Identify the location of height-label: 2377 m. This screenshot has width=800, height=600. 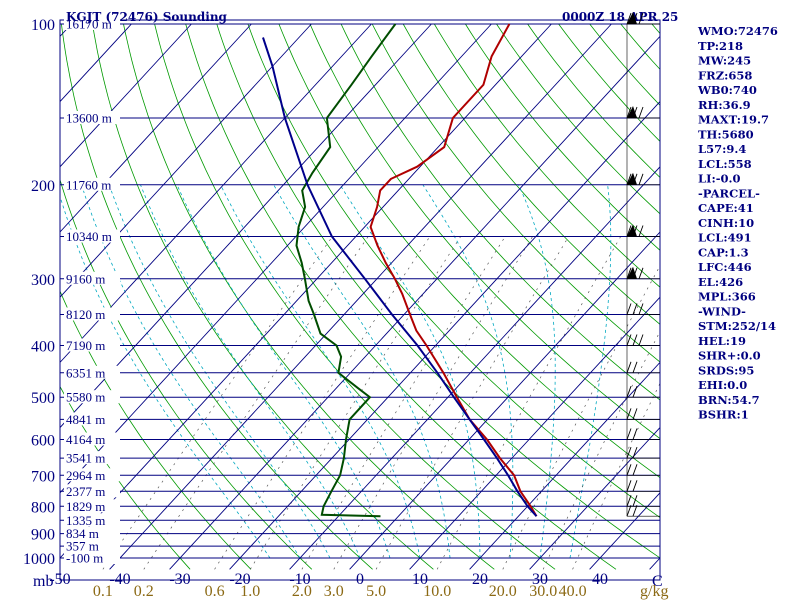
(85, 491).